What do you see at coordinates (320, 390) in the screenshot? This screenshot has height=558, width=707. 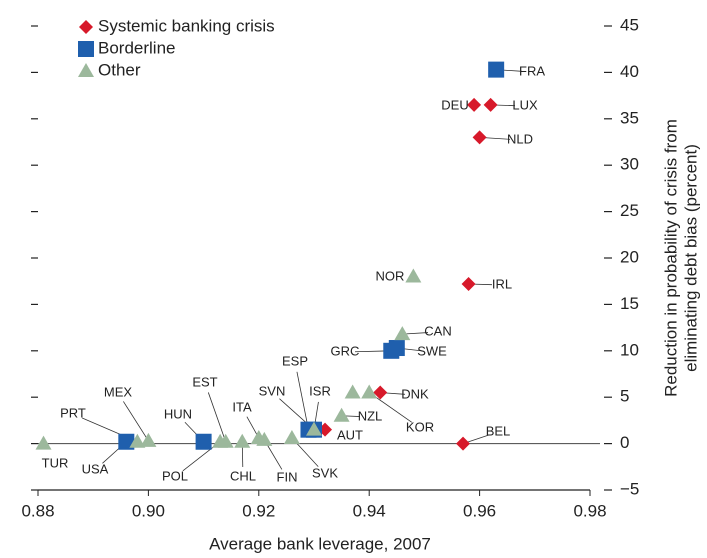 I see `point-label: ISR` at bounding box center [320, 390].